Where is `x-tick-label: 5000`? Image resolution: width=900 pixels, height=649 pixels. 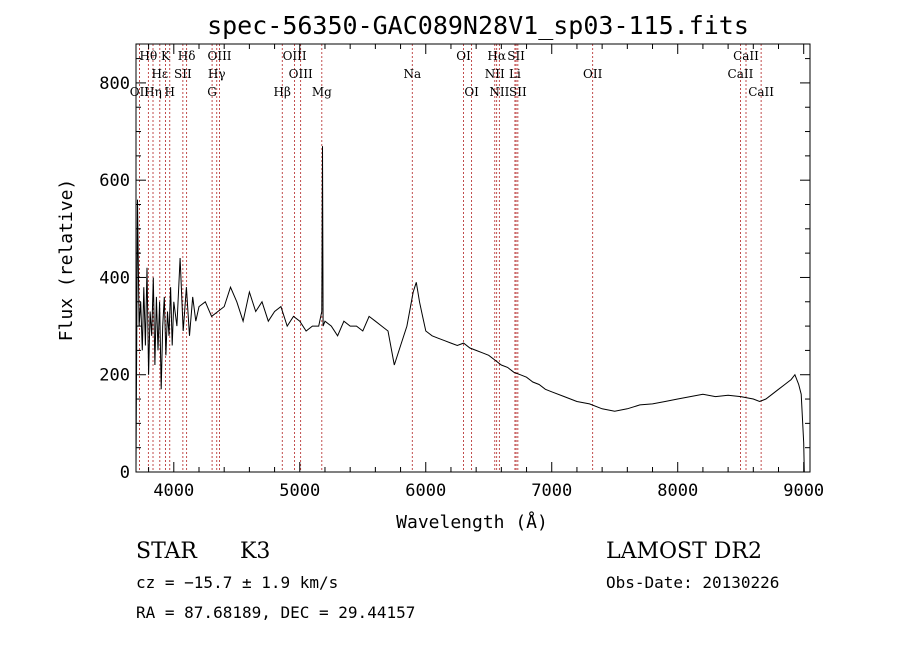 x-tick-label: 5000 is located at coordinates (299, 491).